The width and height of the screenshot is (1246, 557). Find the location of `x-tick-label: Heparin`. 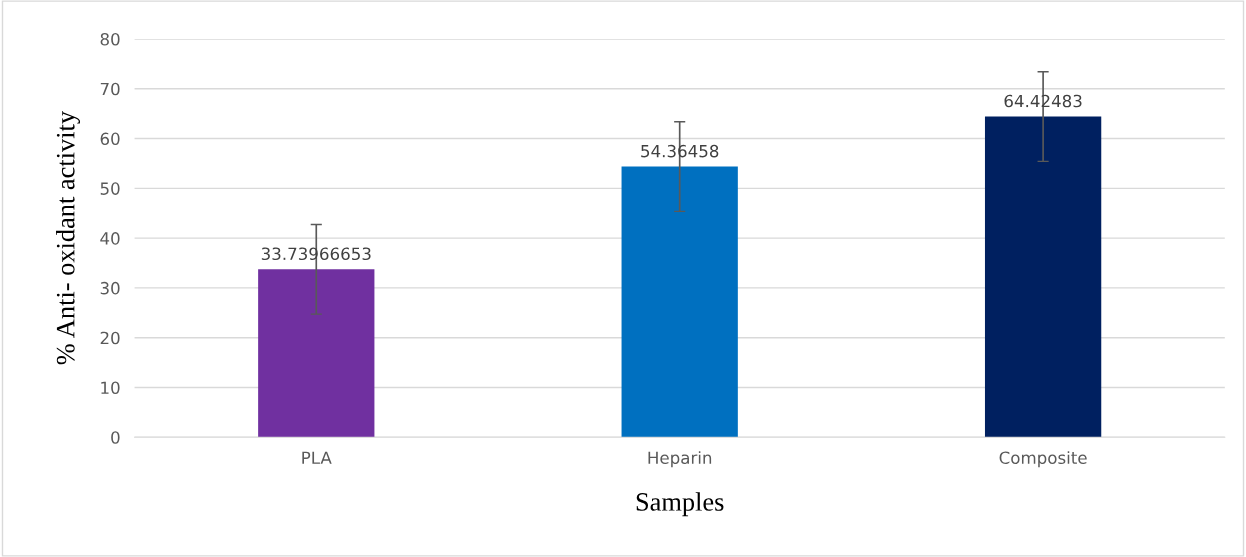

x-tick-label: Heparin is located at coordinates (680, 459).